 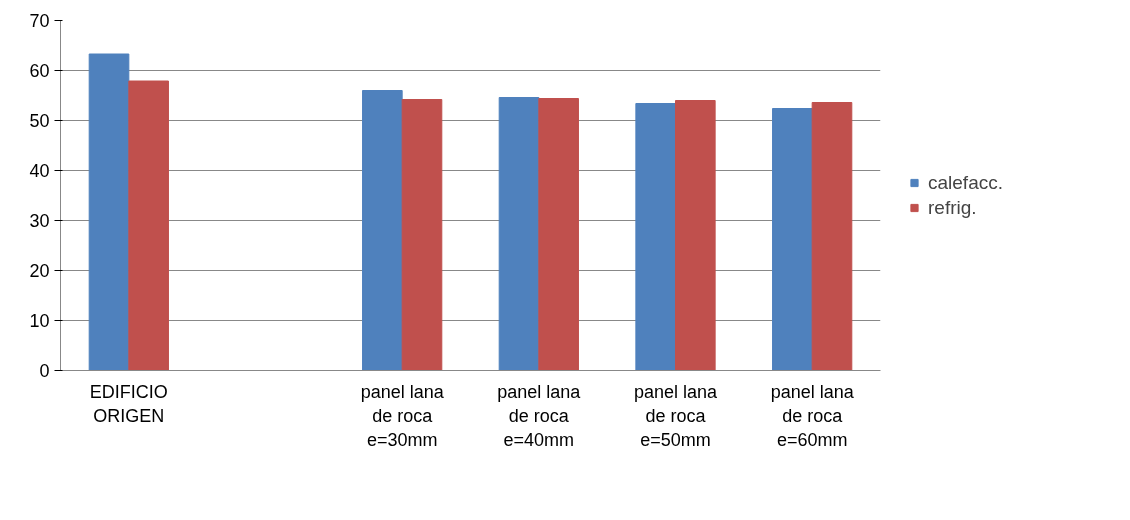 I want to click on x-tick-label: panel lana de roca e=40mm, so click(x=539, y=415).